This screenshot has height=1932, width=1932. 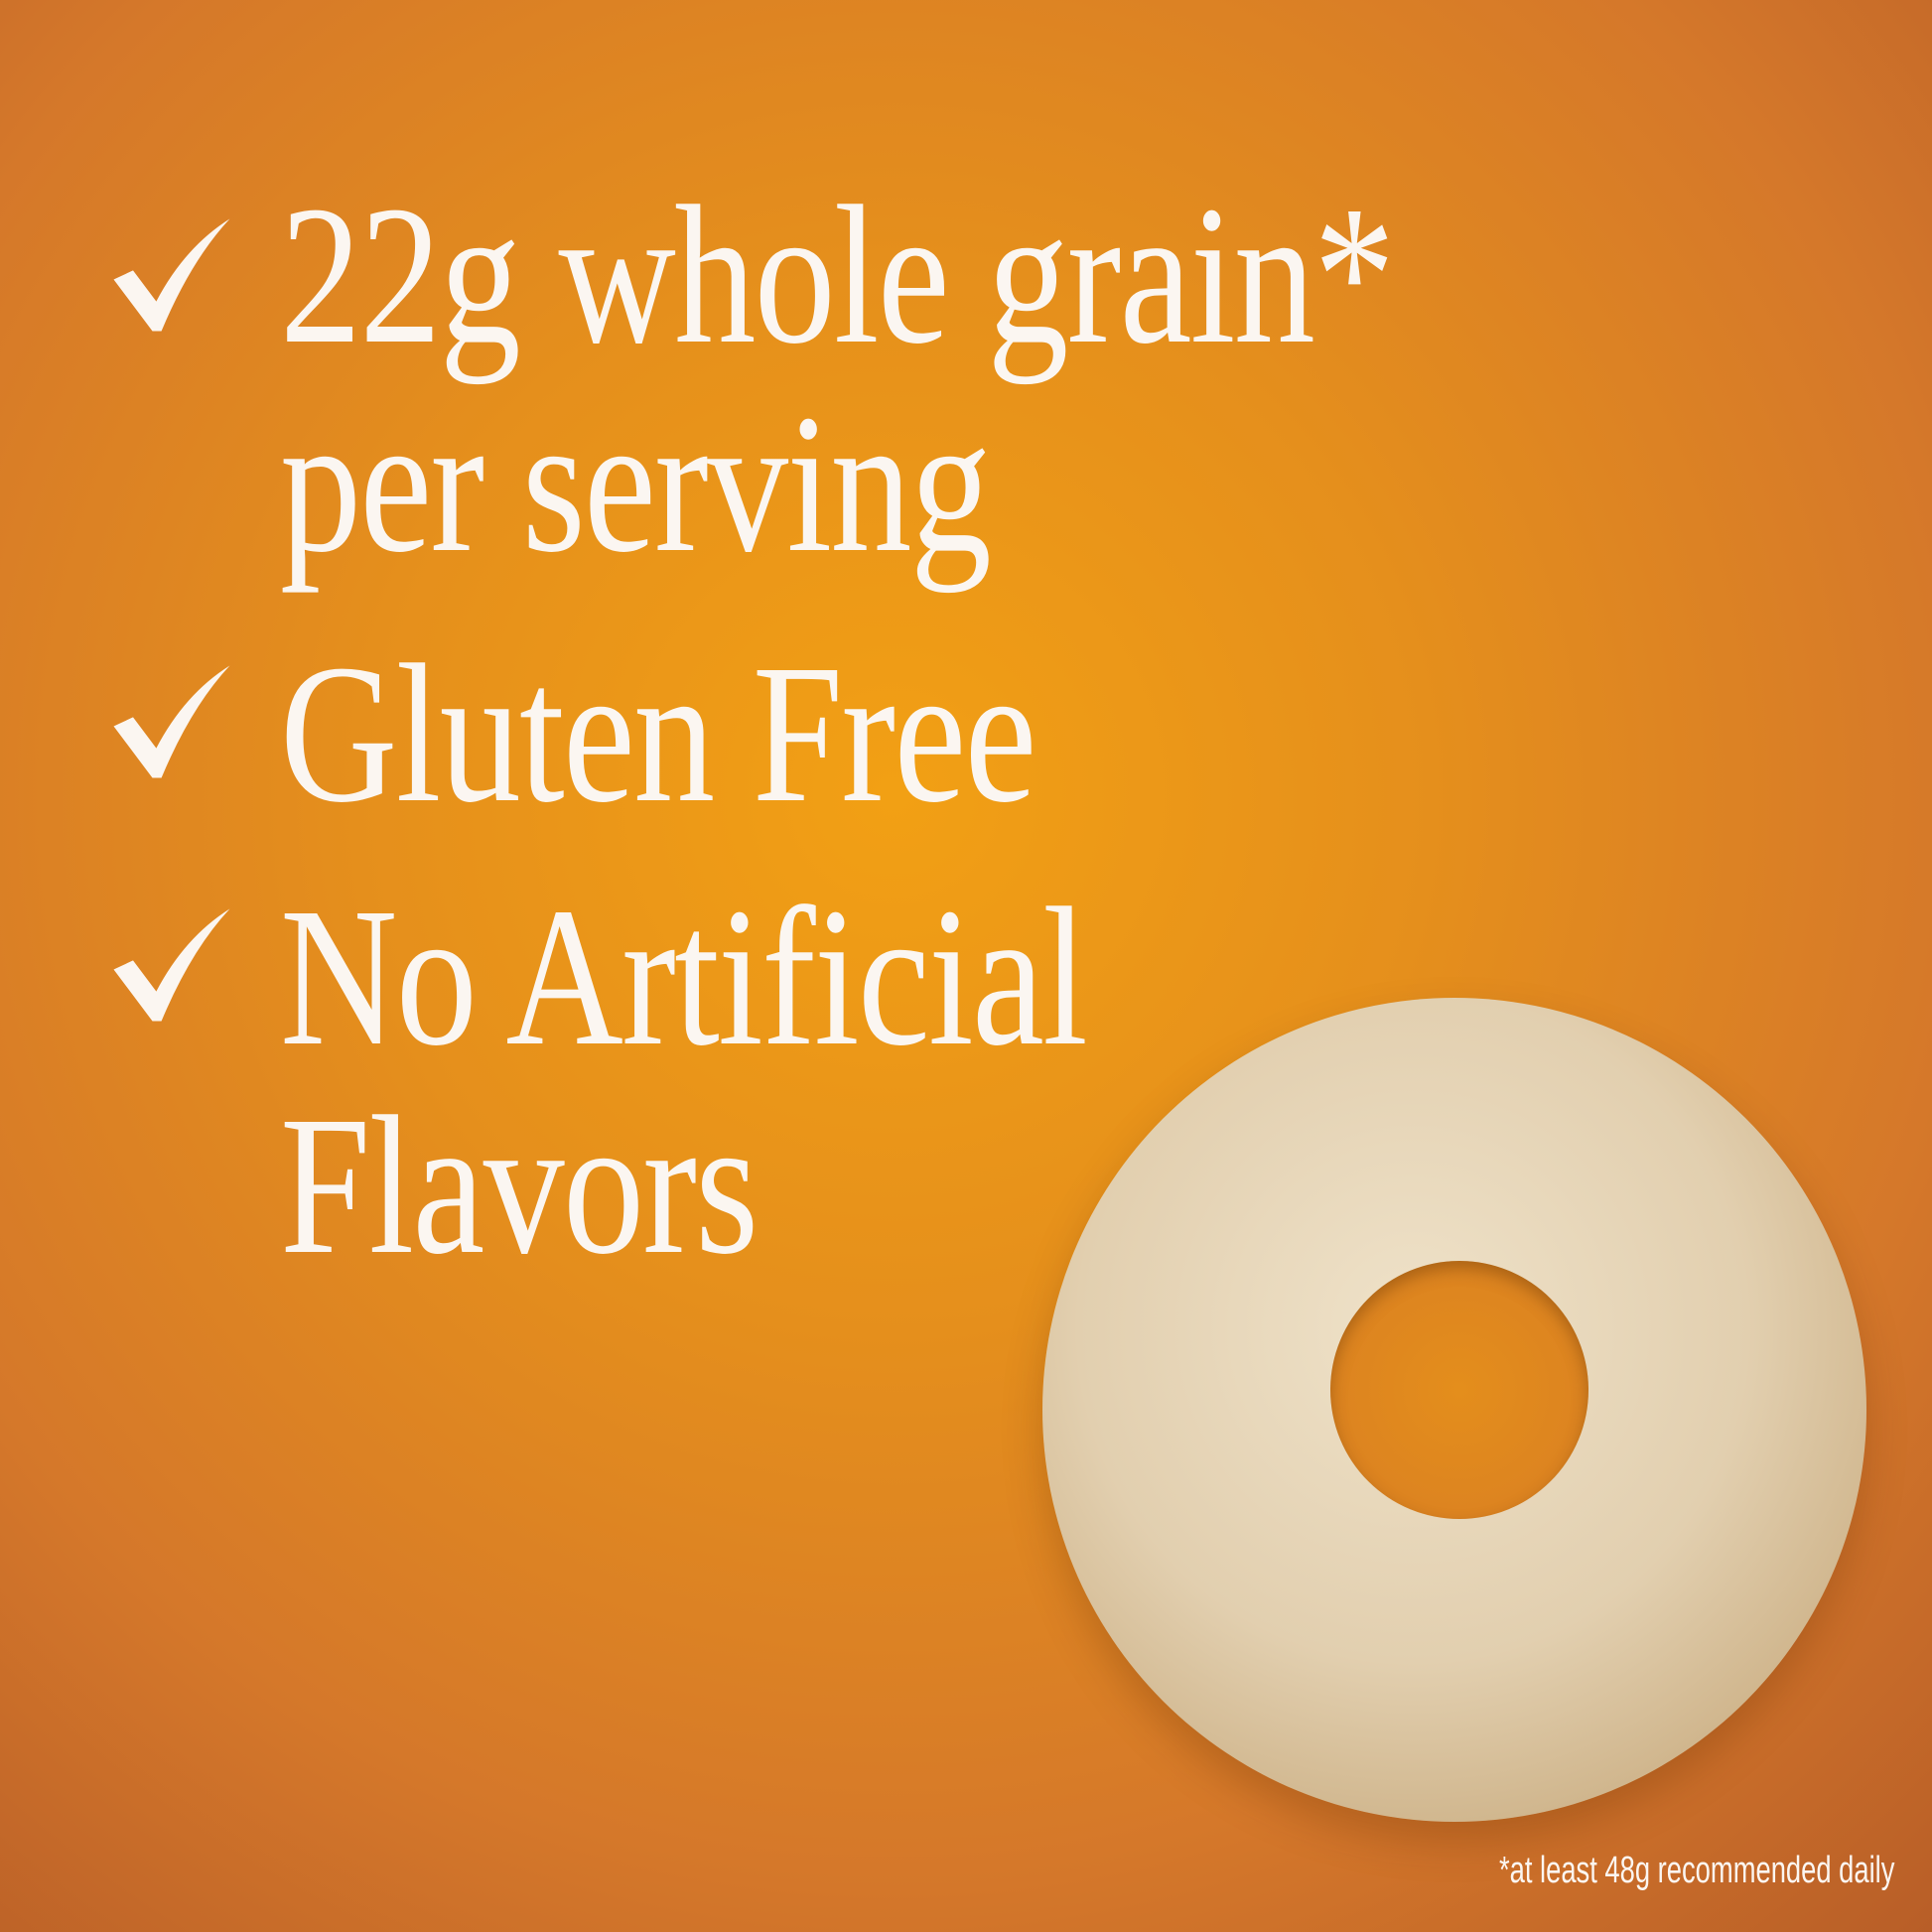 I want to click on claim-gluten-free: Gluten Free, so click(x=658, y=734).